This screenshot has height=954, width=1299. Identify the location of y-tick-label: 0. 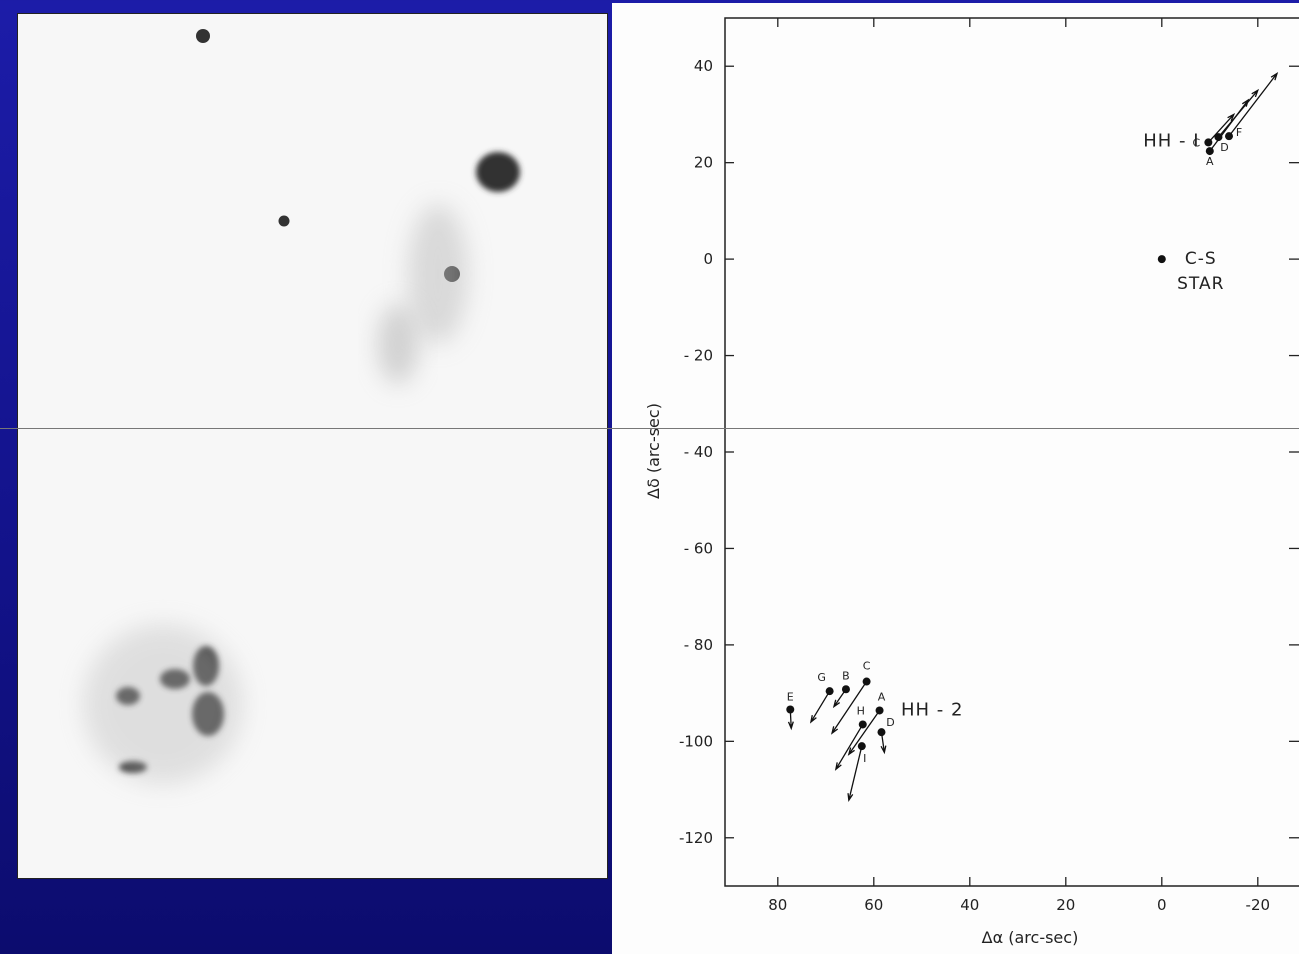
(708, 259).